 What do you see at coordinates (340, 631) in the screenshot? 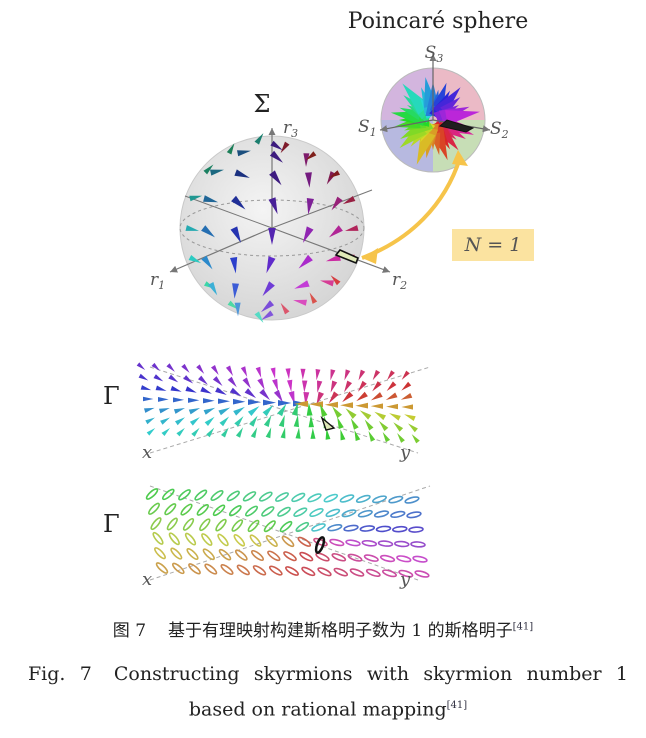
I see `caption-zh-text: 基于有理映射构建斯格明子数为 1 的斯格明子` at bounding box center [340, 631].